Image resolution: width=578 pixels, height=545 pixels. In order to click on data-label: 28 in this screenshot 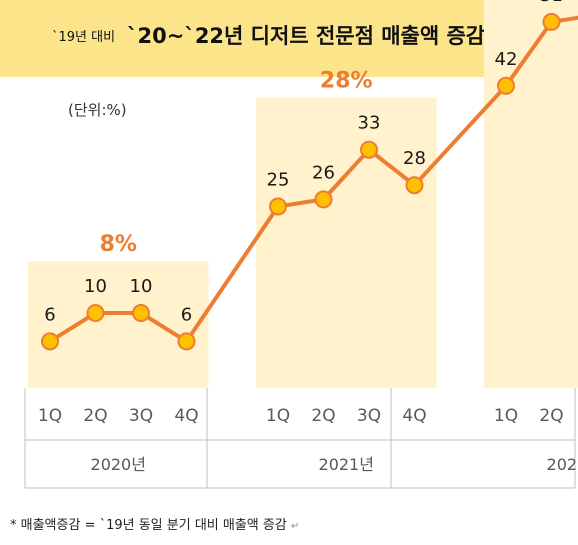, I will do `click(414, 158)`.